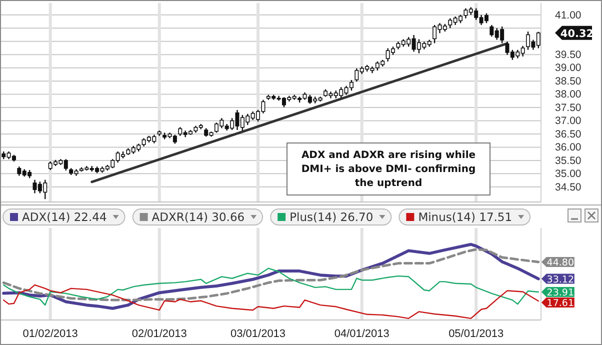  What do you see at coordinates (568, 174) in the screenshot?
I see `y-tick-label: 35.00` at bounding box center [568, 174].